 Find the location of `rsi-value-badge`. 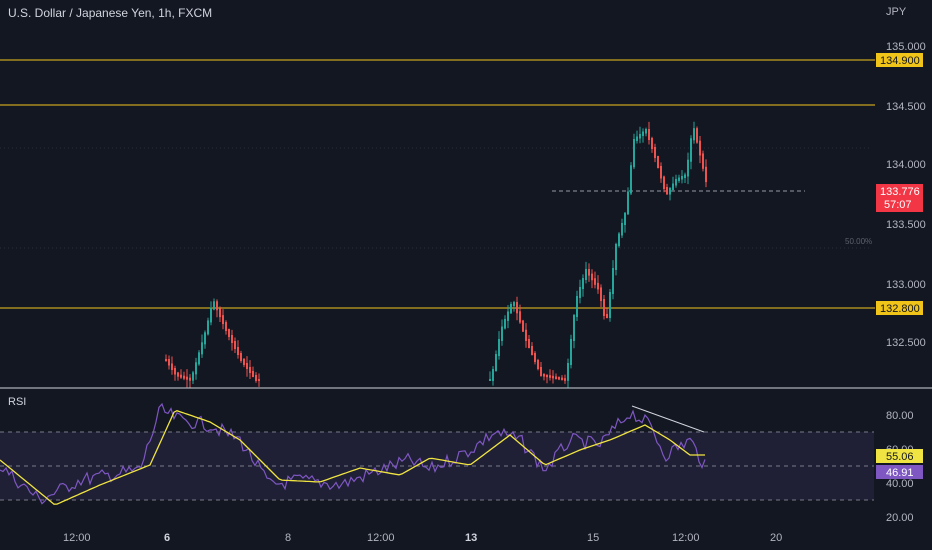

rsi-value-badge is located at coordinates (899, 472).